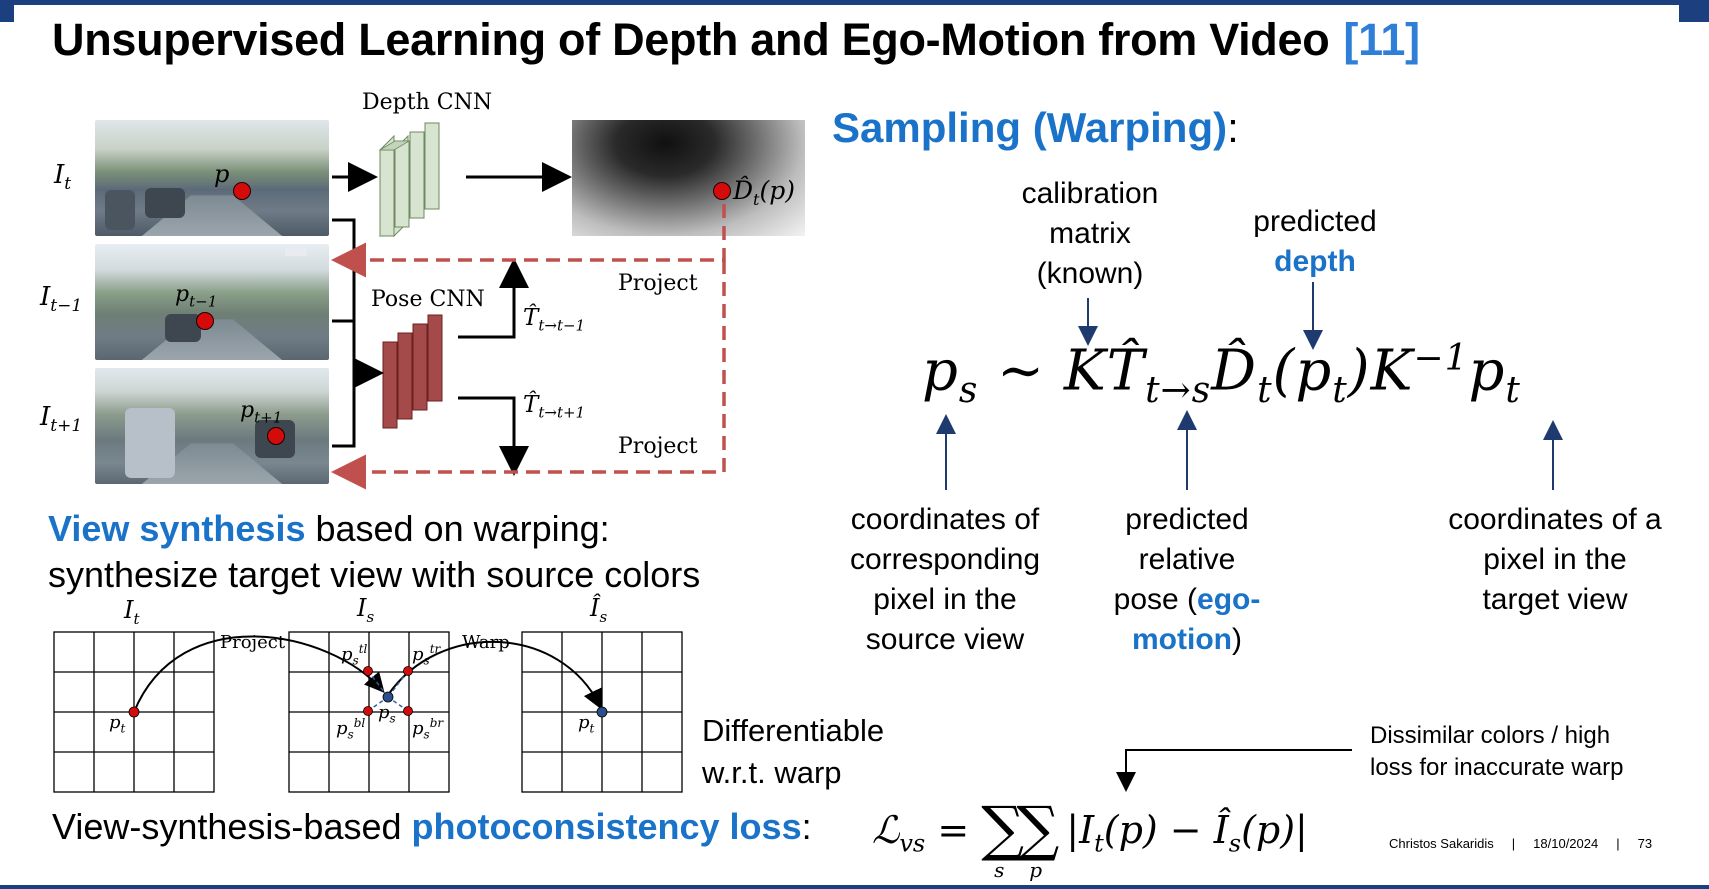 This screenshot has width=1709, height=889. Describe the element at coordinates (366, 610) in the screenshot. I see `grid-title-is: Is` at that location.